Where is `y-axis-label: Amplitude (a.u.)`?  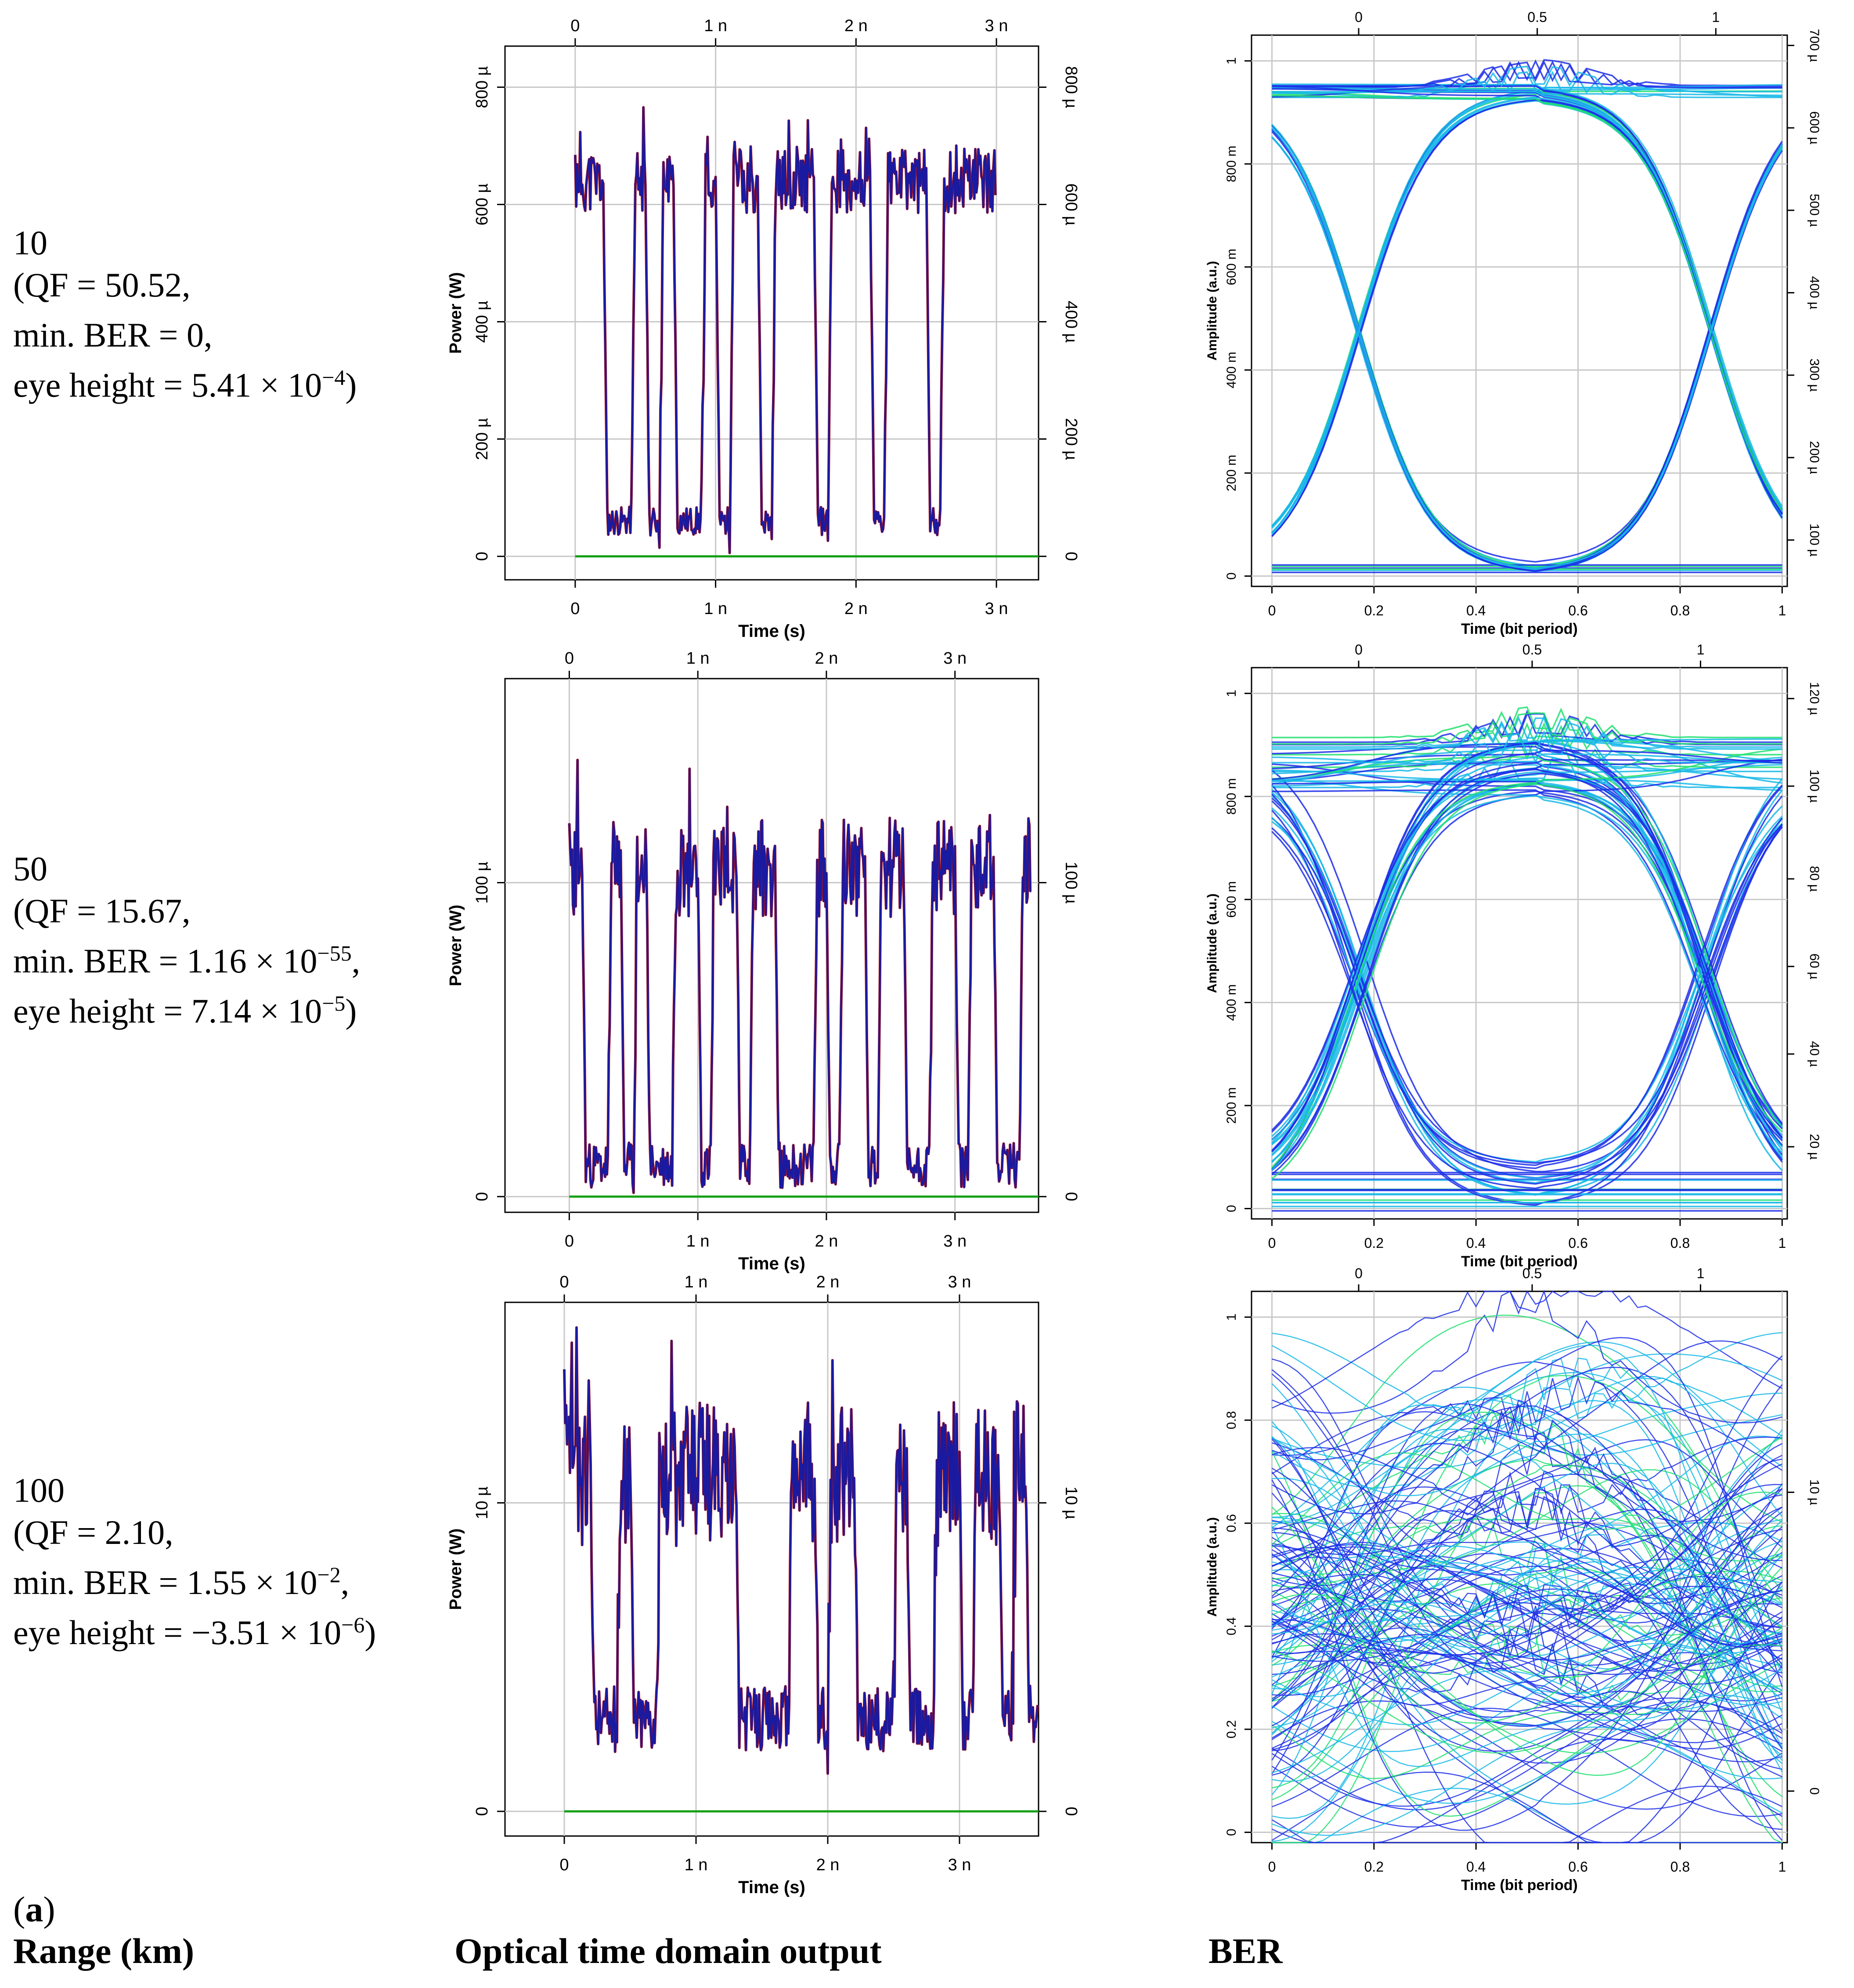 y-axis-label: Amplitude (a.u.) is located at coordinates (1212, 943).